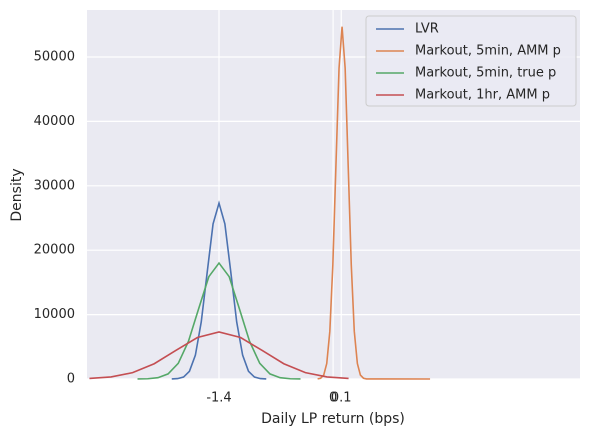 This screenshot has width=592, height=437. What do you see at coordinates (485, 73) in the screenshot?
I see `legend-label: Markout, 5min, true p` at bounding box center [485, 73].